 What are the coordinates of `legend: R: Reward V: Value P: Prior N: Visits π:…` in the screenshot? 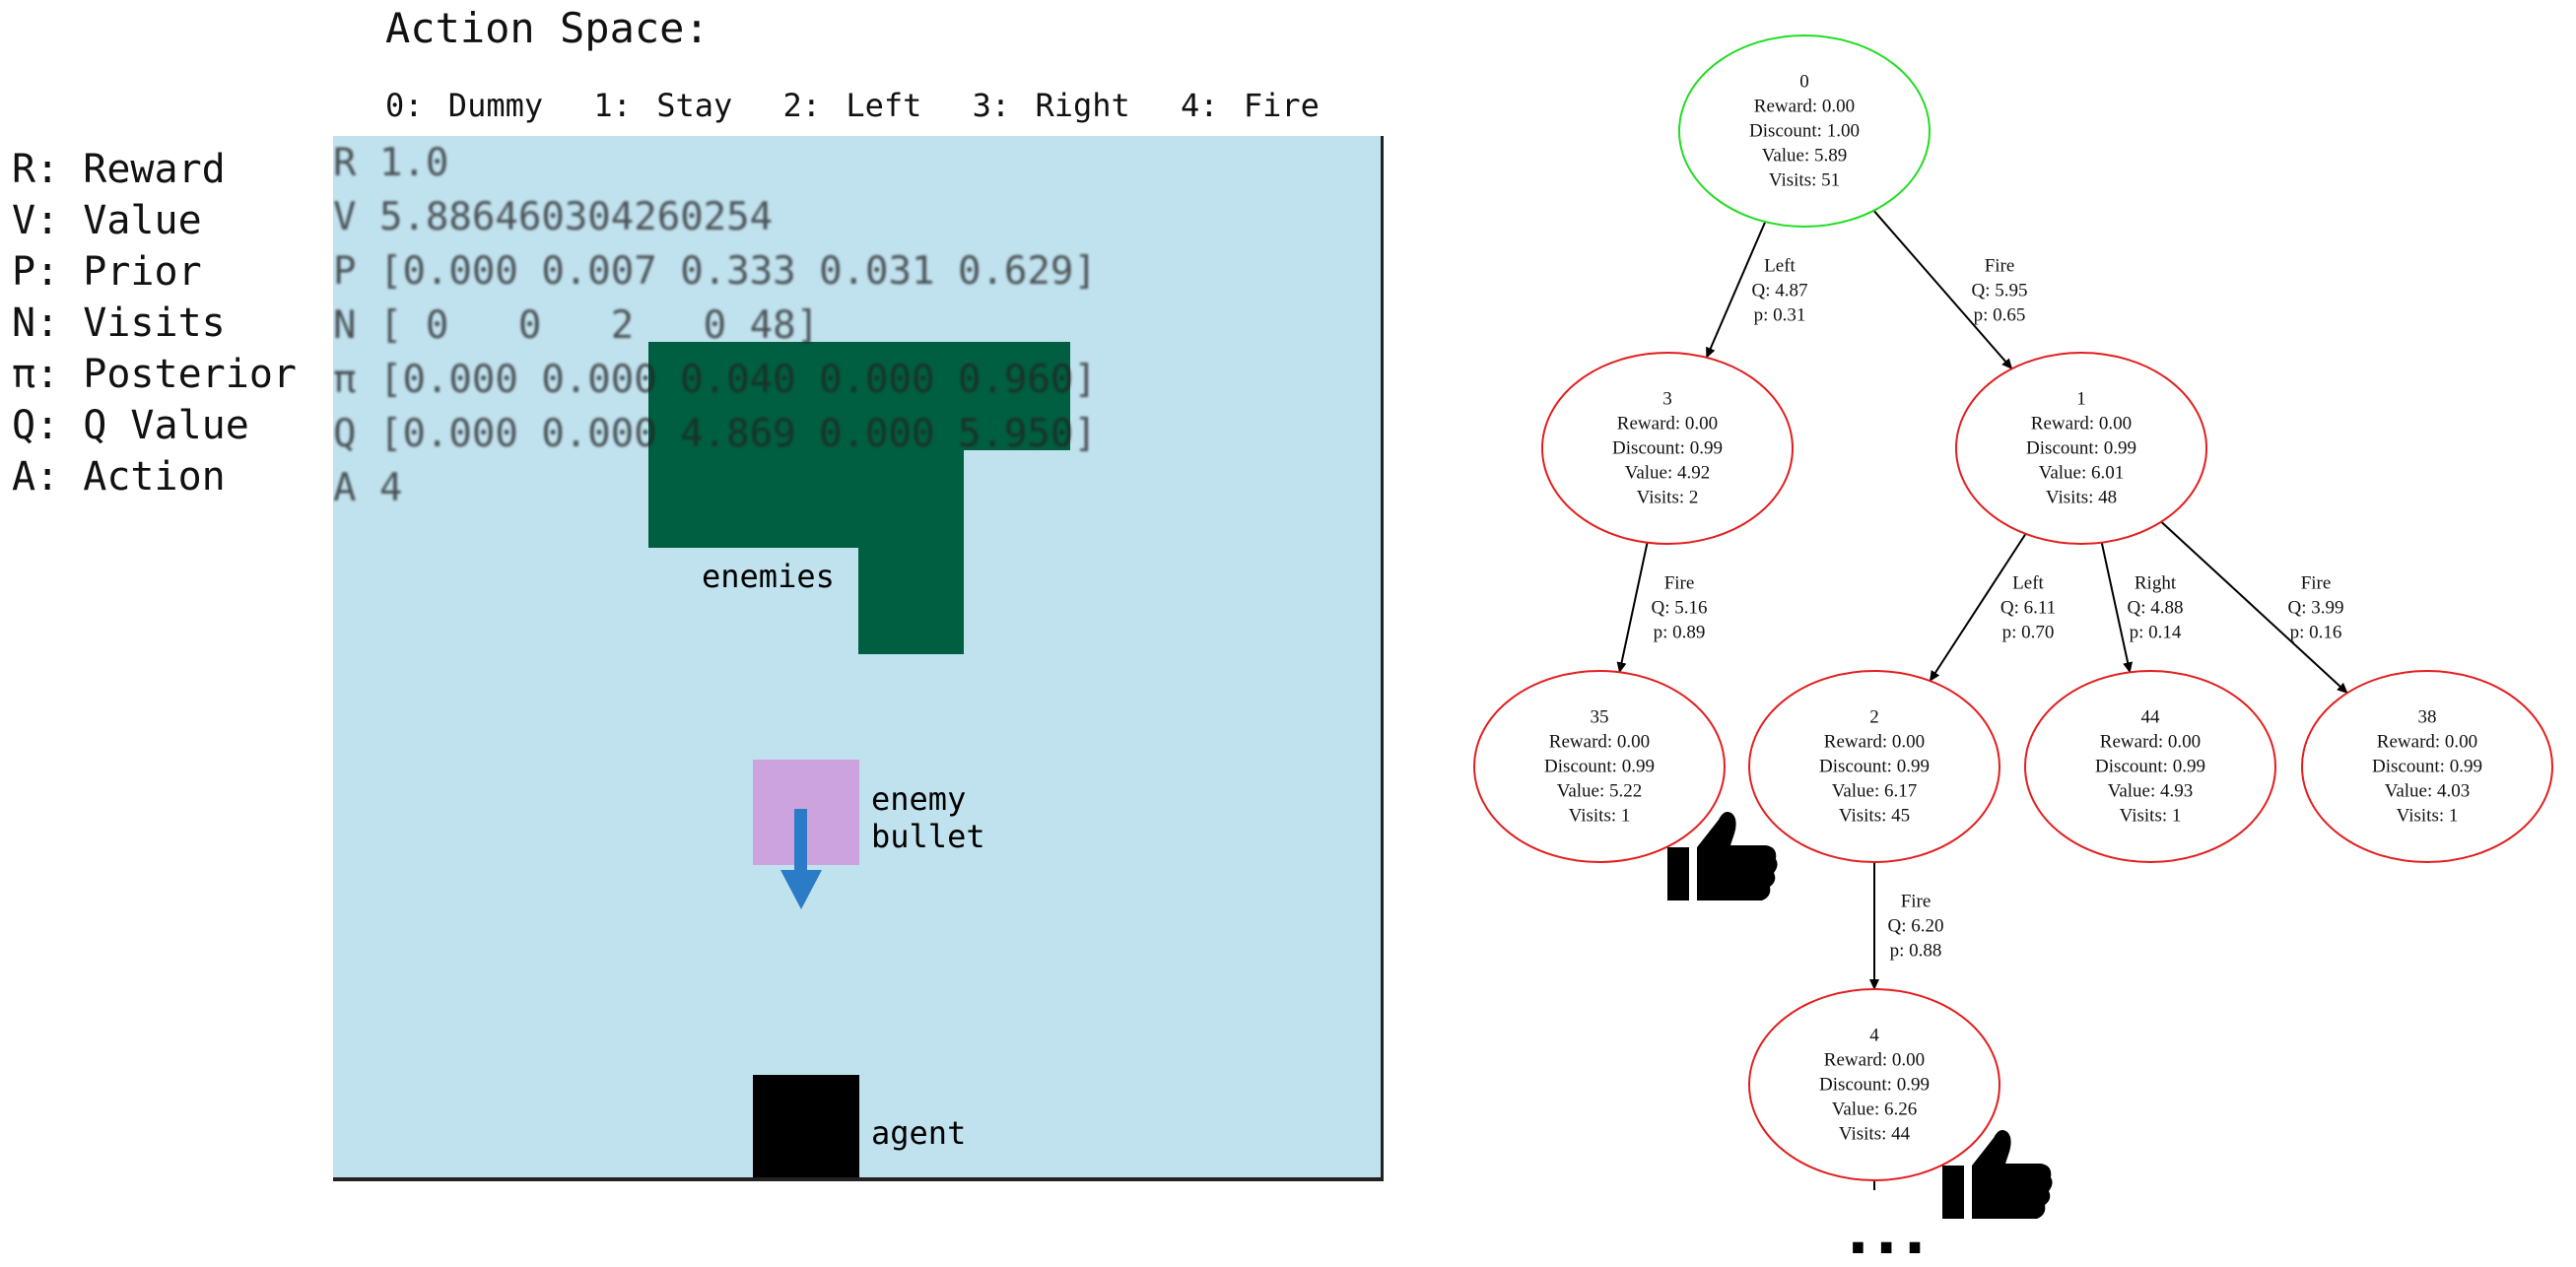 It's located at (154, 323).